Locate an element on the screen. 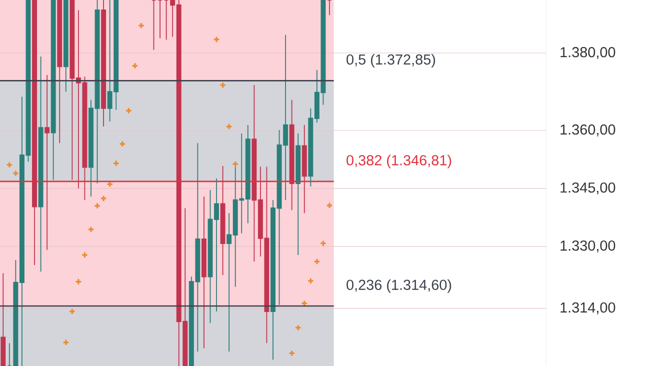 The height and width of the screenshot is (366, 654). ref-line-label: 0,382 (1.346,81) is located at coordinates (399, 161).